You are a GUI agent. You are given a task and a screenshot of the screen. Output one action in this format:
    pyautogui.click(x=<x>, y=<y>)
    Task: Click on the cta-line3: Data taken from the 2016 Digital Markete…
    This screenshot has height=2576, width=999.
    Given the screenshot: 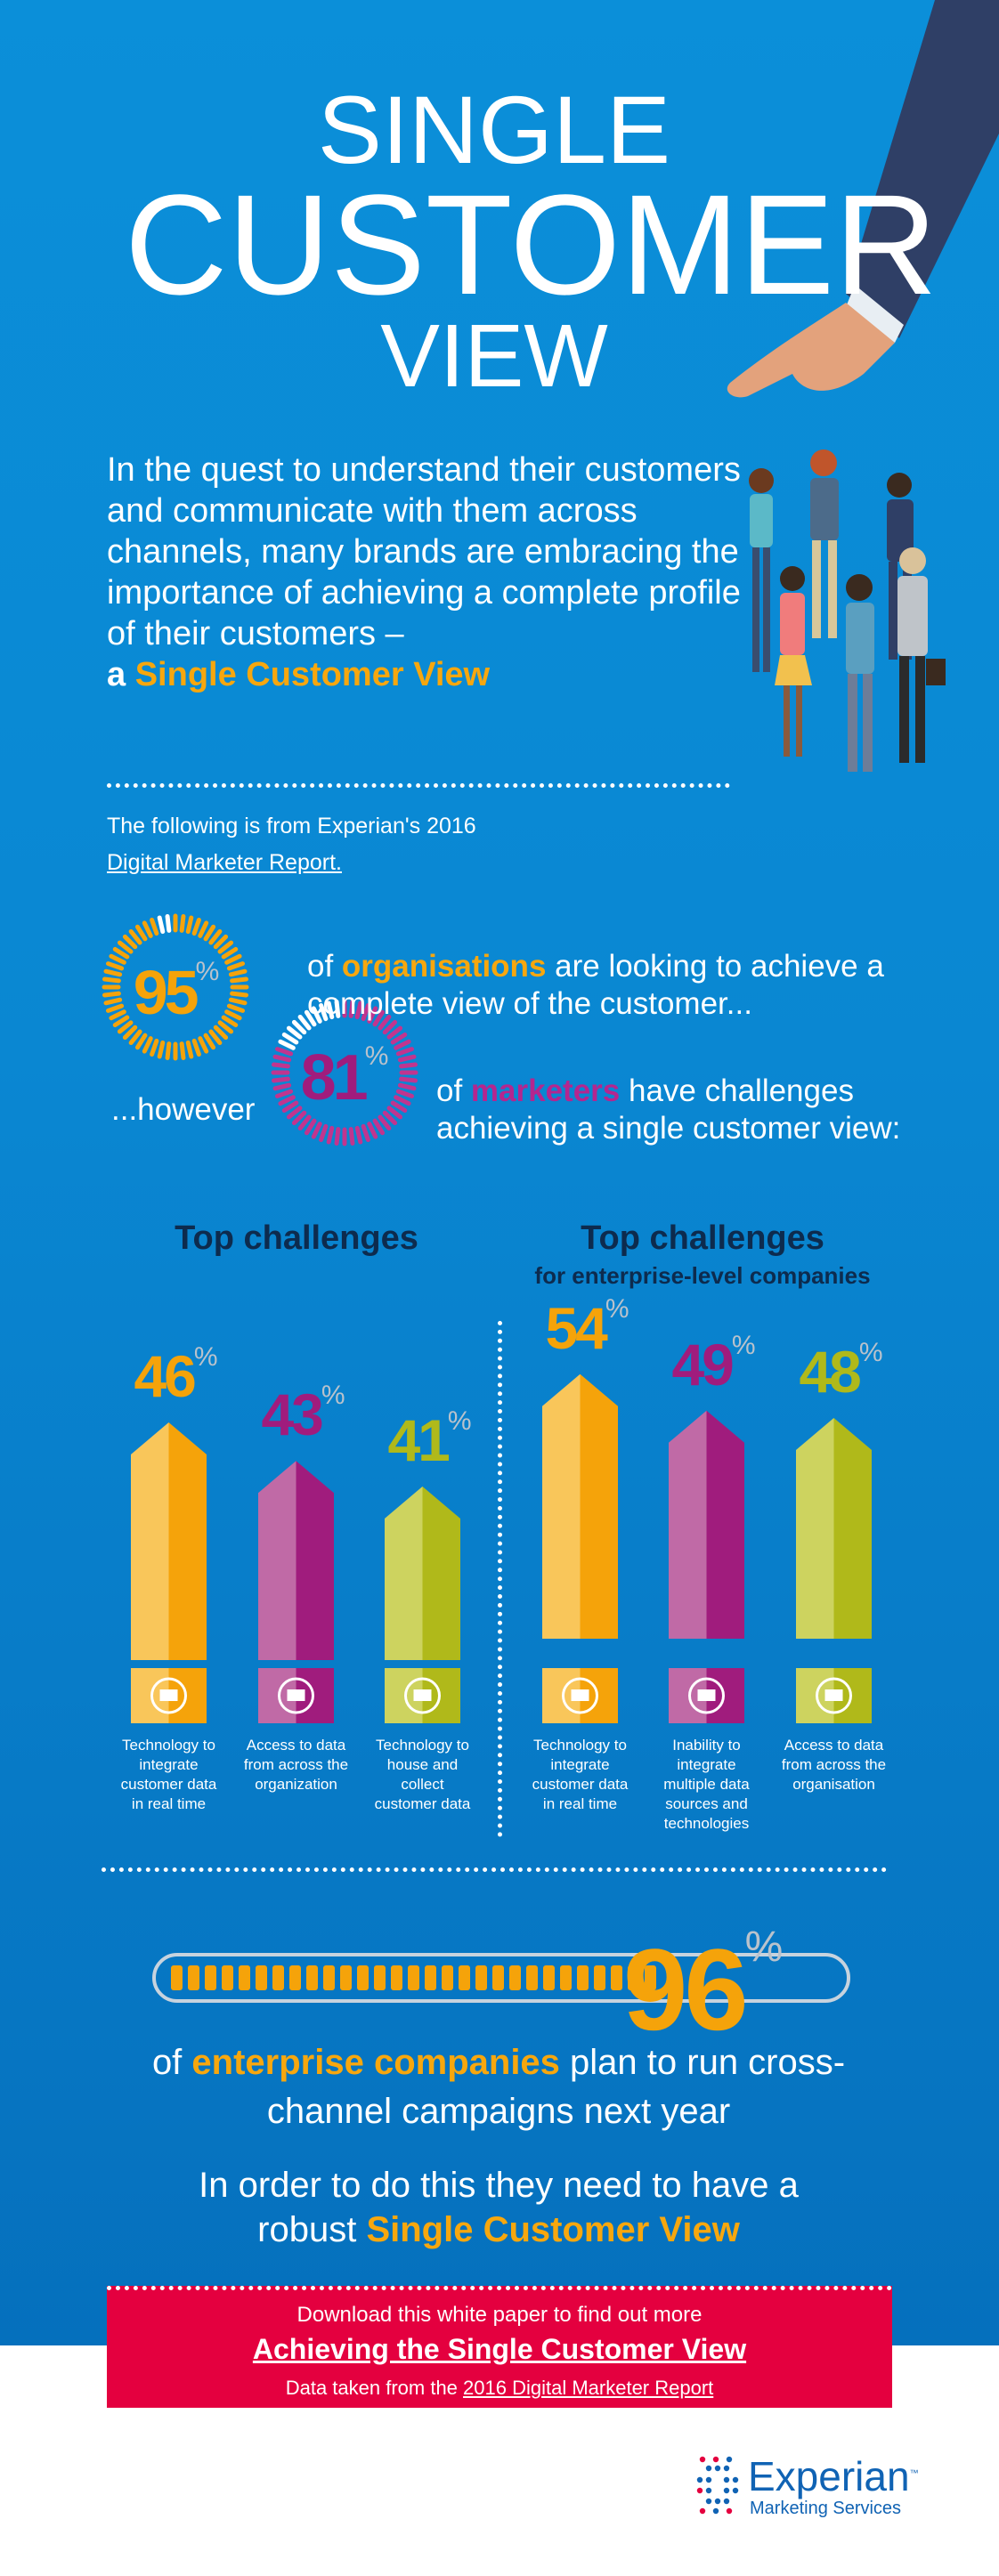 What is the action you would take?
    pyautogui.click(x=499, y=2388)
    